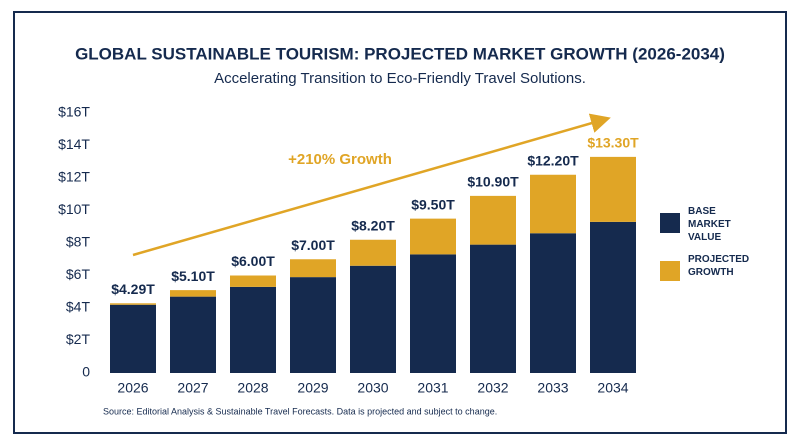  Describe the element at coordinates (86, 372) in the screenshot. I see `y-tick-label: 0` at that location.